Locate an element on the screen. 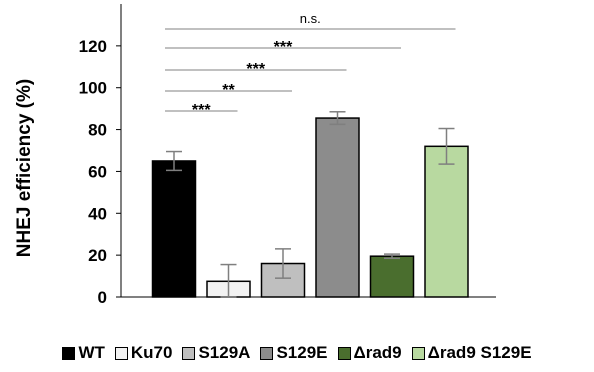 Image resolution: width=594 pixels, height=372 pixels. y-tick-label: 20 is located at coordinates (97, 255).